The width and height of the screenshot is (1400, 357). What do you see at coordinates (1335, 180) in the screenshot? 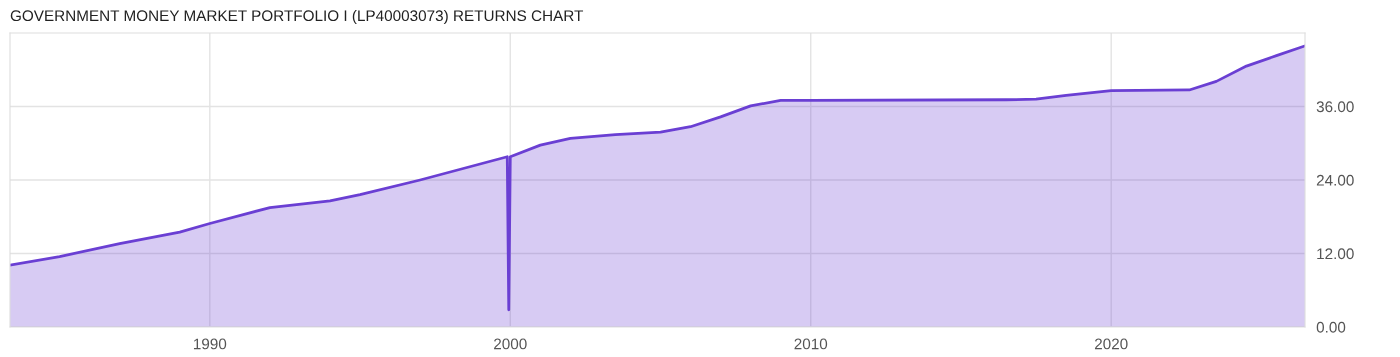
I see `y-tick-label: 24.00` at bounding box center [1335, 180].